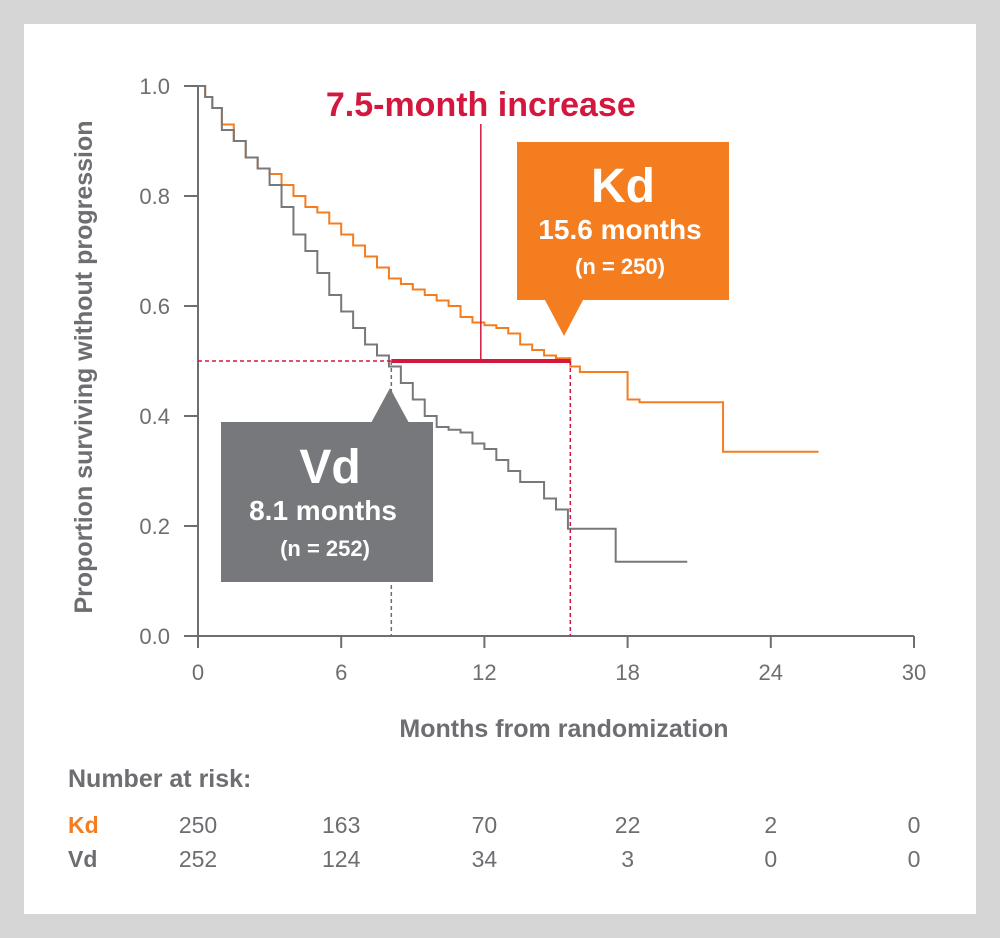  I want to click on kd-callout-name: Kd, so click(623, 186).